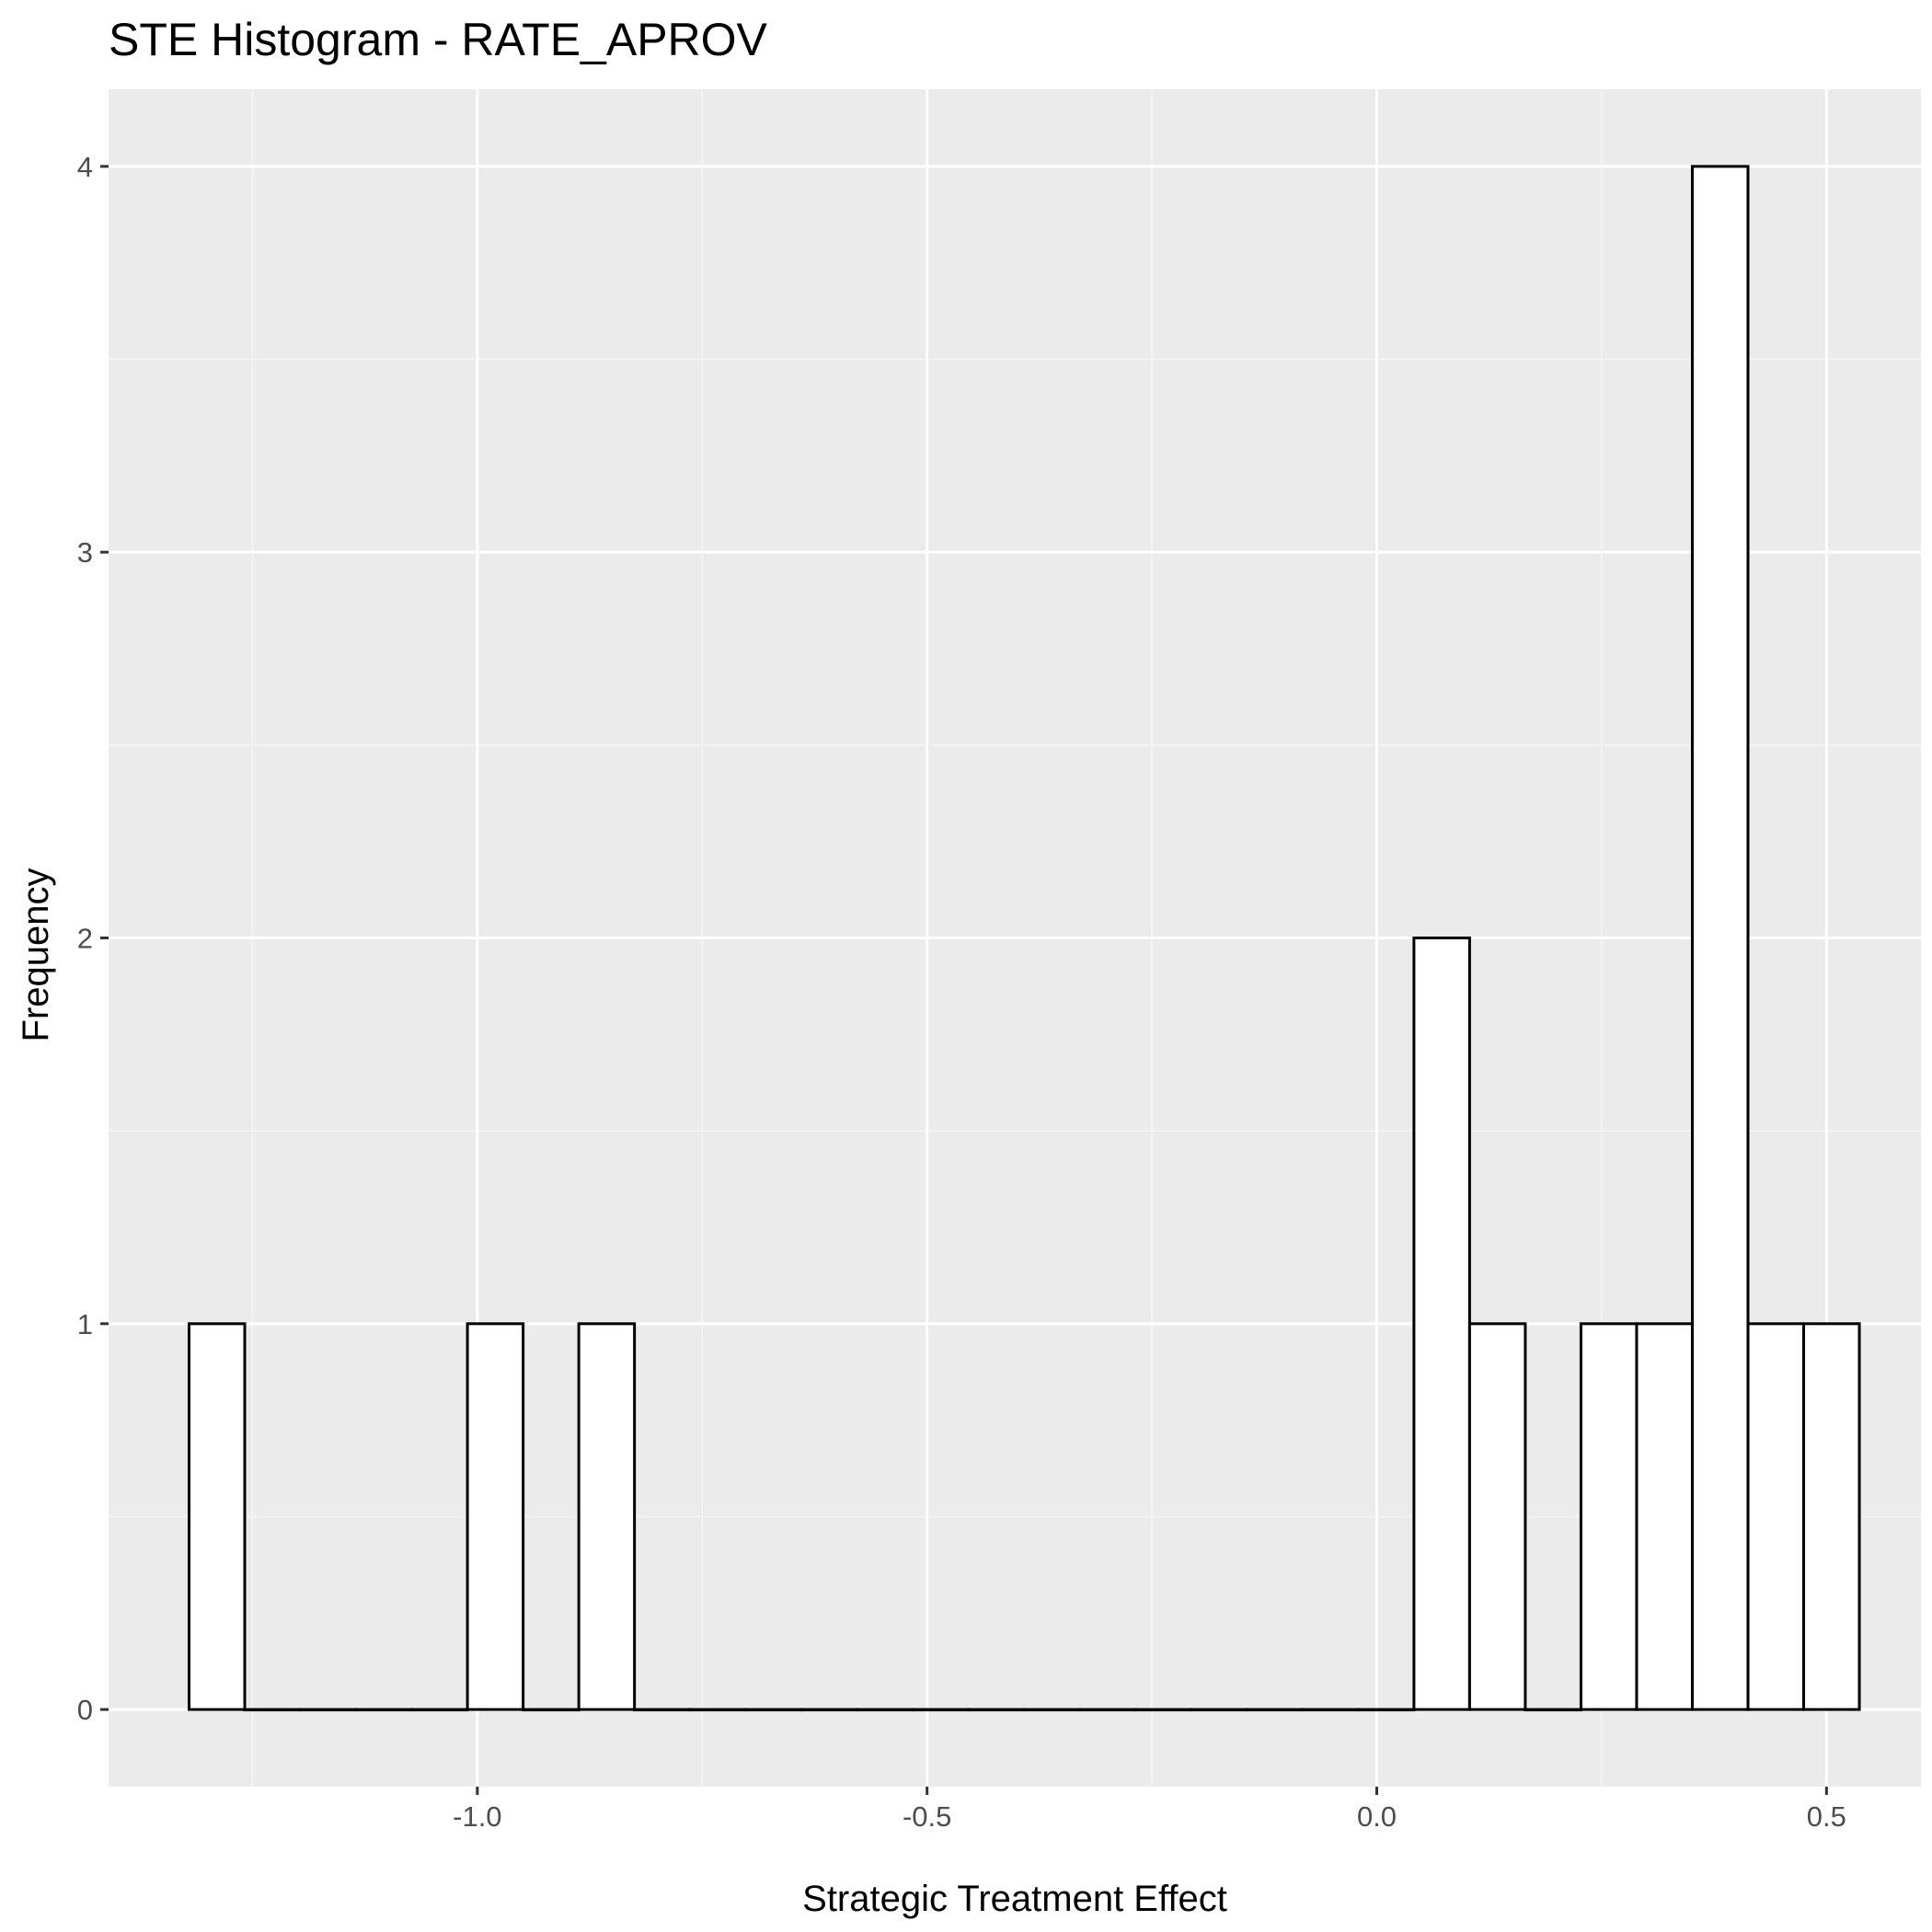 The height and width of the screenshot is (1932, 1932). I want to click on y-tick-label: 3, so click(85, 552).